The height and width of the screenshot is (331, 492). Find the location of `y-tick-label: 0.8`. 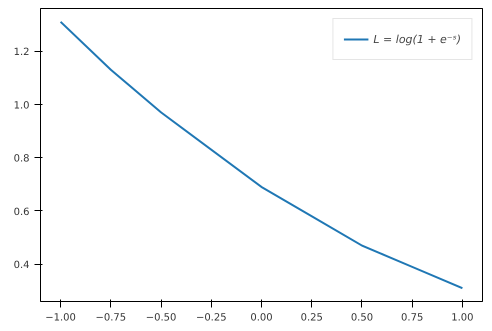

y-tick-label: 0.8 is located at coordinates (22, 159).